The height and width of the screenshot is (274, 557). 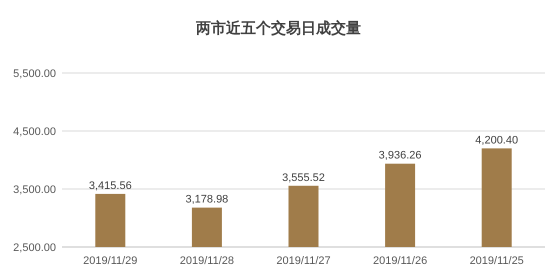 What do you see at coordinates (34, 132) in the screenshot?
I see `y-tick-label: 4,500.00` at bounding box center [34, 132].